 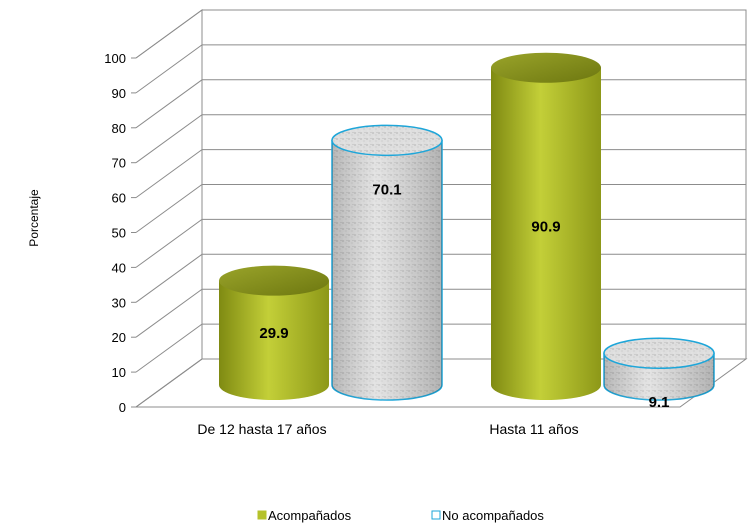 I want to click on y-tick-label: 90, so click(x=119, y=93).